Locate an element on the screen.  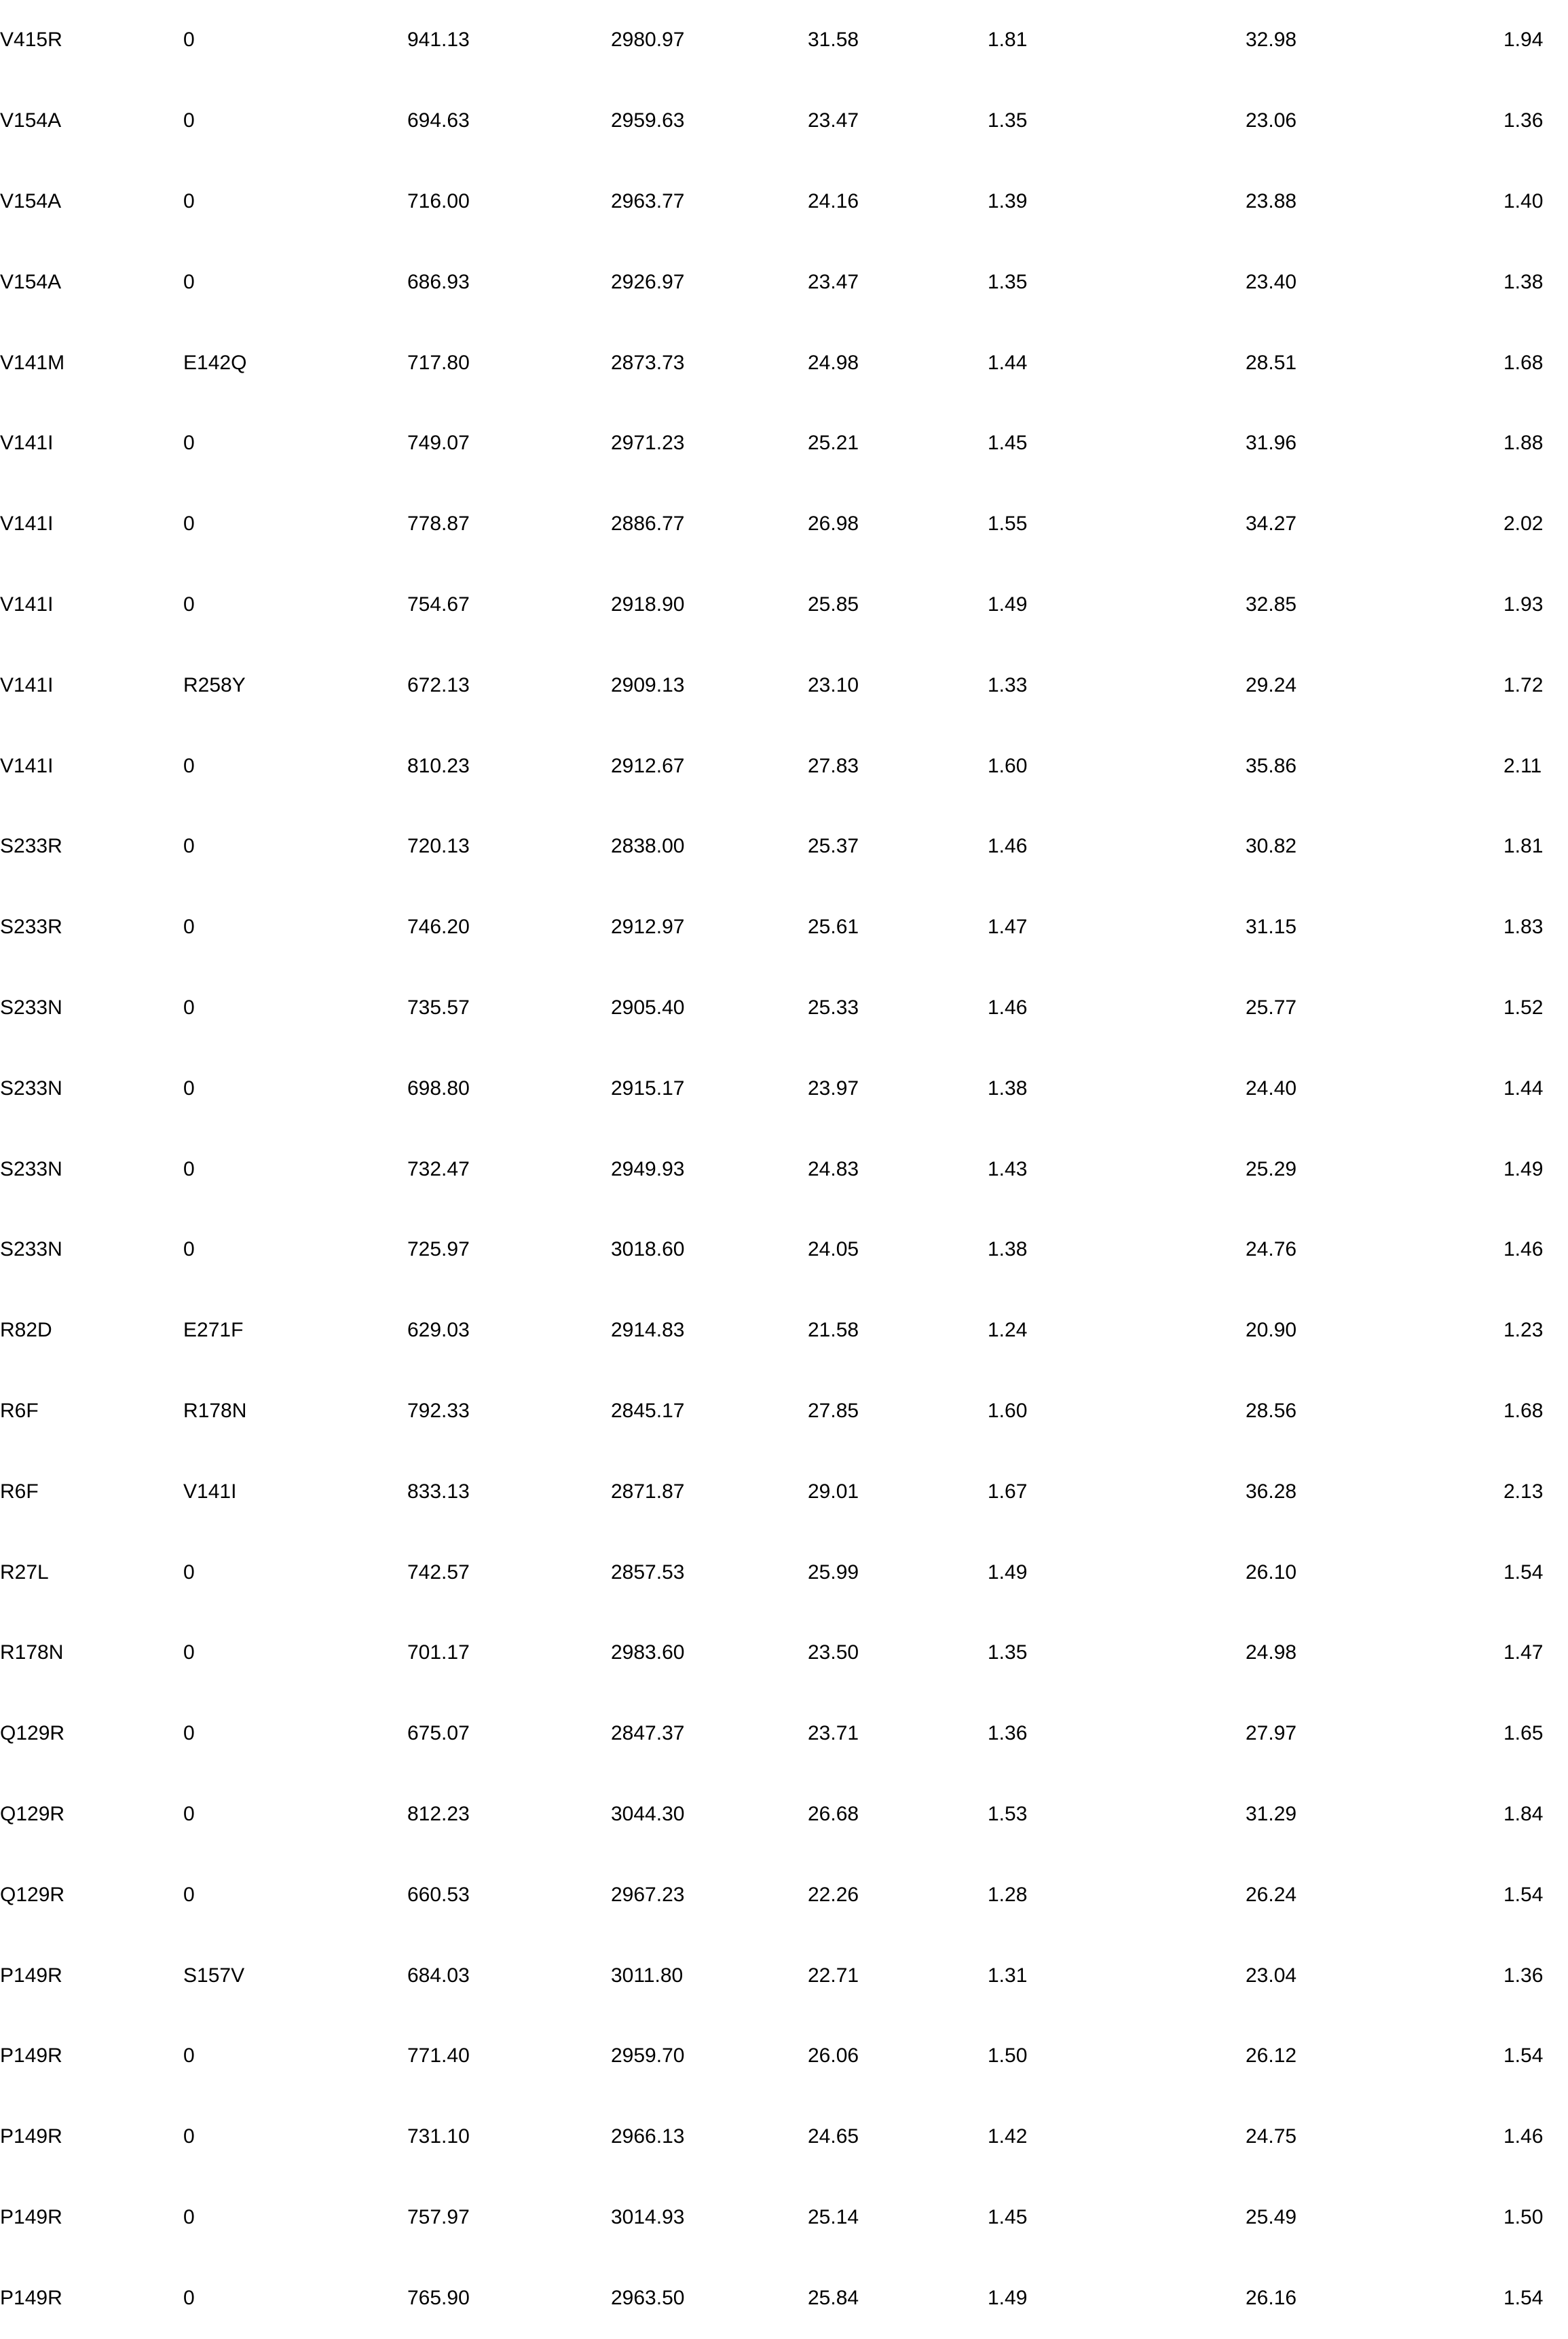
table-cell-value_1: 694.63 is located at coordinates (439, 120).